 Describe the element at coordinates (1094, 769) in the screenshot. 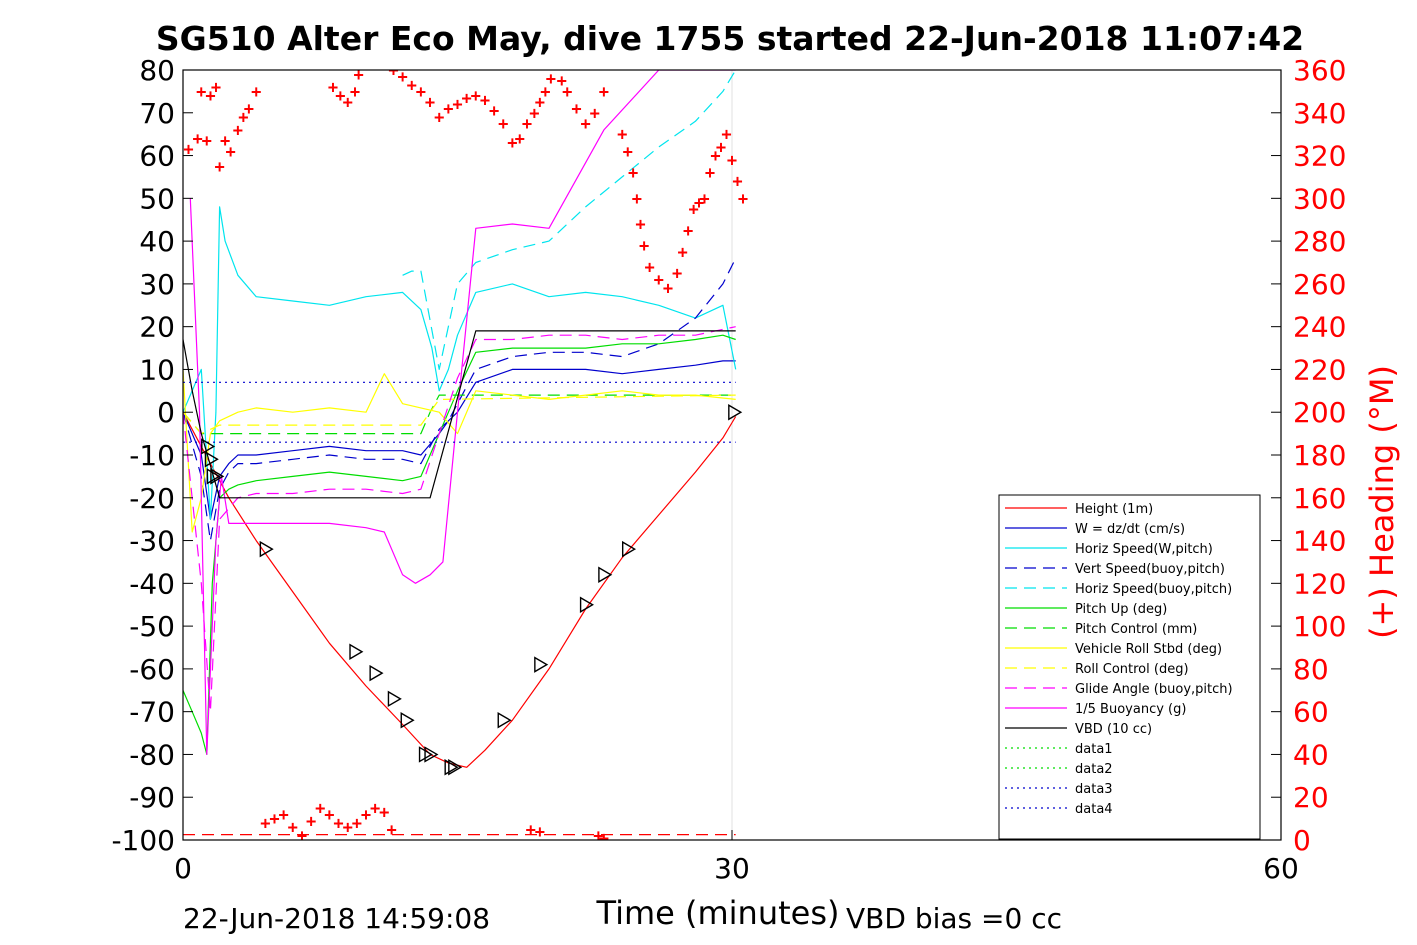

I see `legend-label-13: data2` at that location.